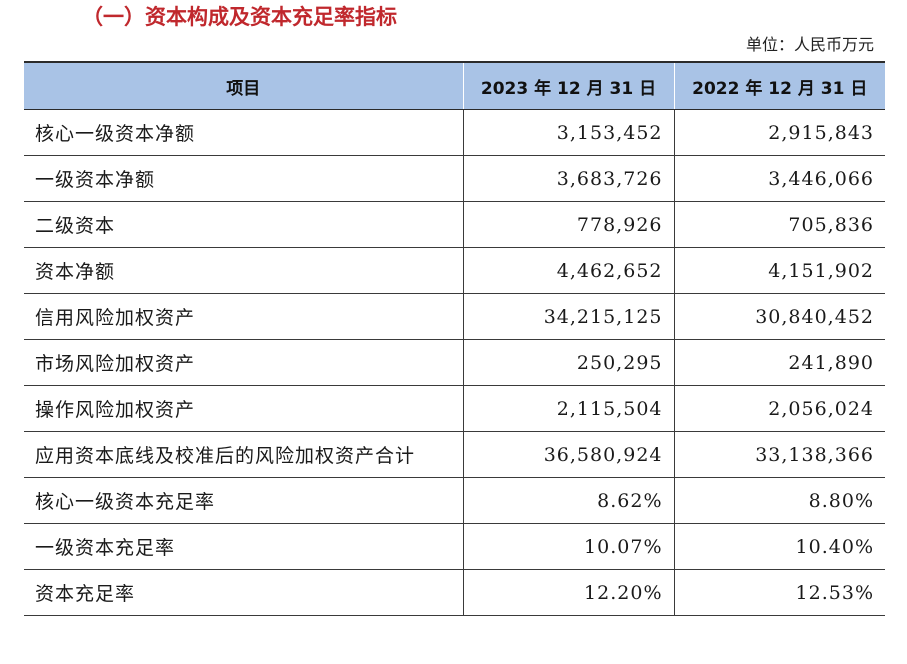  I want to click on value-2022: 30,840,452, so click(779, 316).